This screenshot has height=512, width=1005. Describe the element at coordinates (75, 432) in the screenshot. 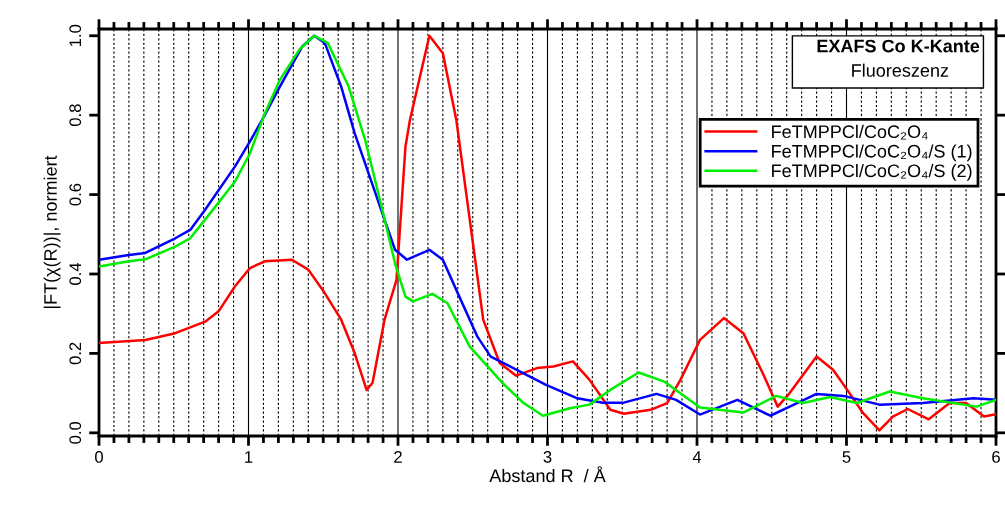

I see `y-tick-label: 0.0` at that location.